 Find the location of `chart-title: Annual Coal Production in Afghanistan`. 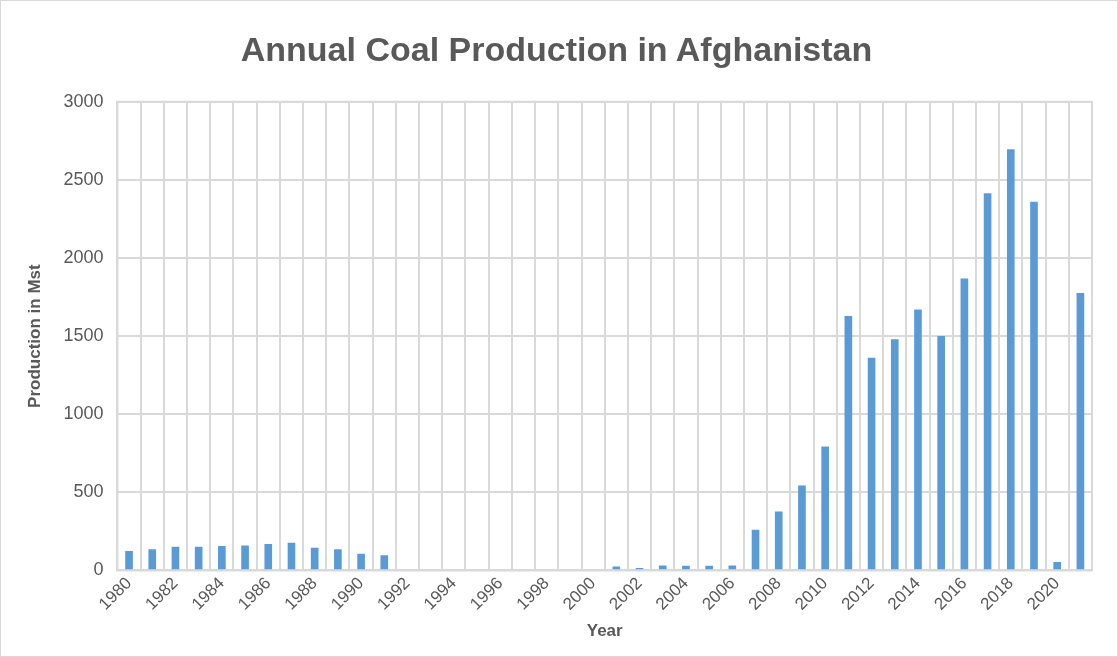

chart-title: Annual Coal Production in Afghanistan is located at coordinates (556, 48).